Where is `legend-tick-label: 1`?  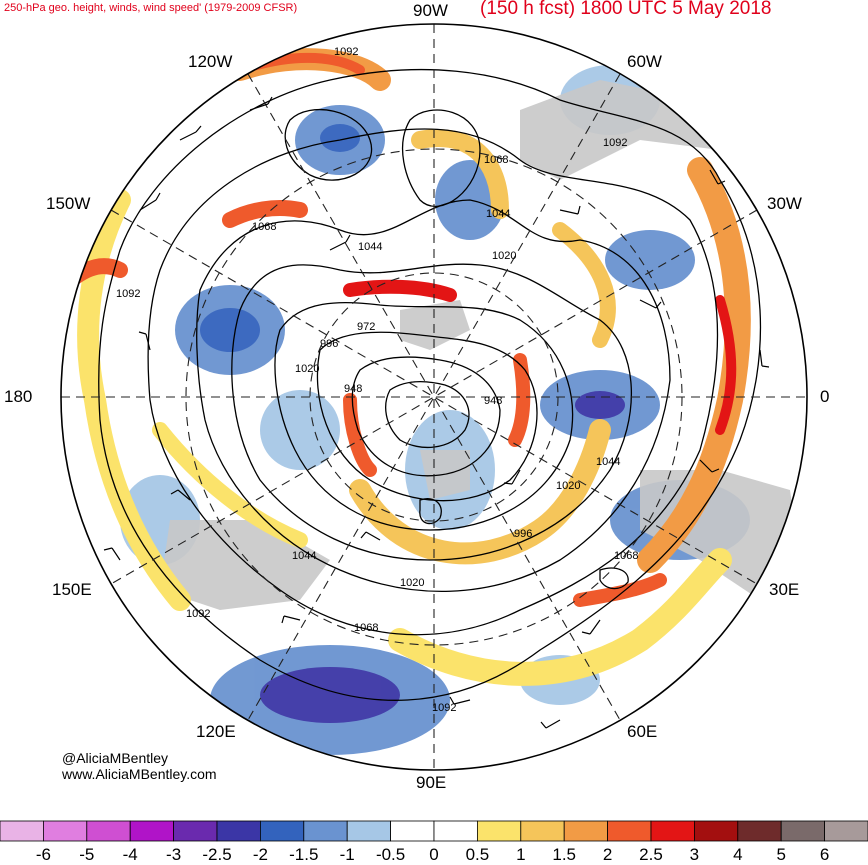
legend-tick-label: 1 is located at coordinates (521, 854).